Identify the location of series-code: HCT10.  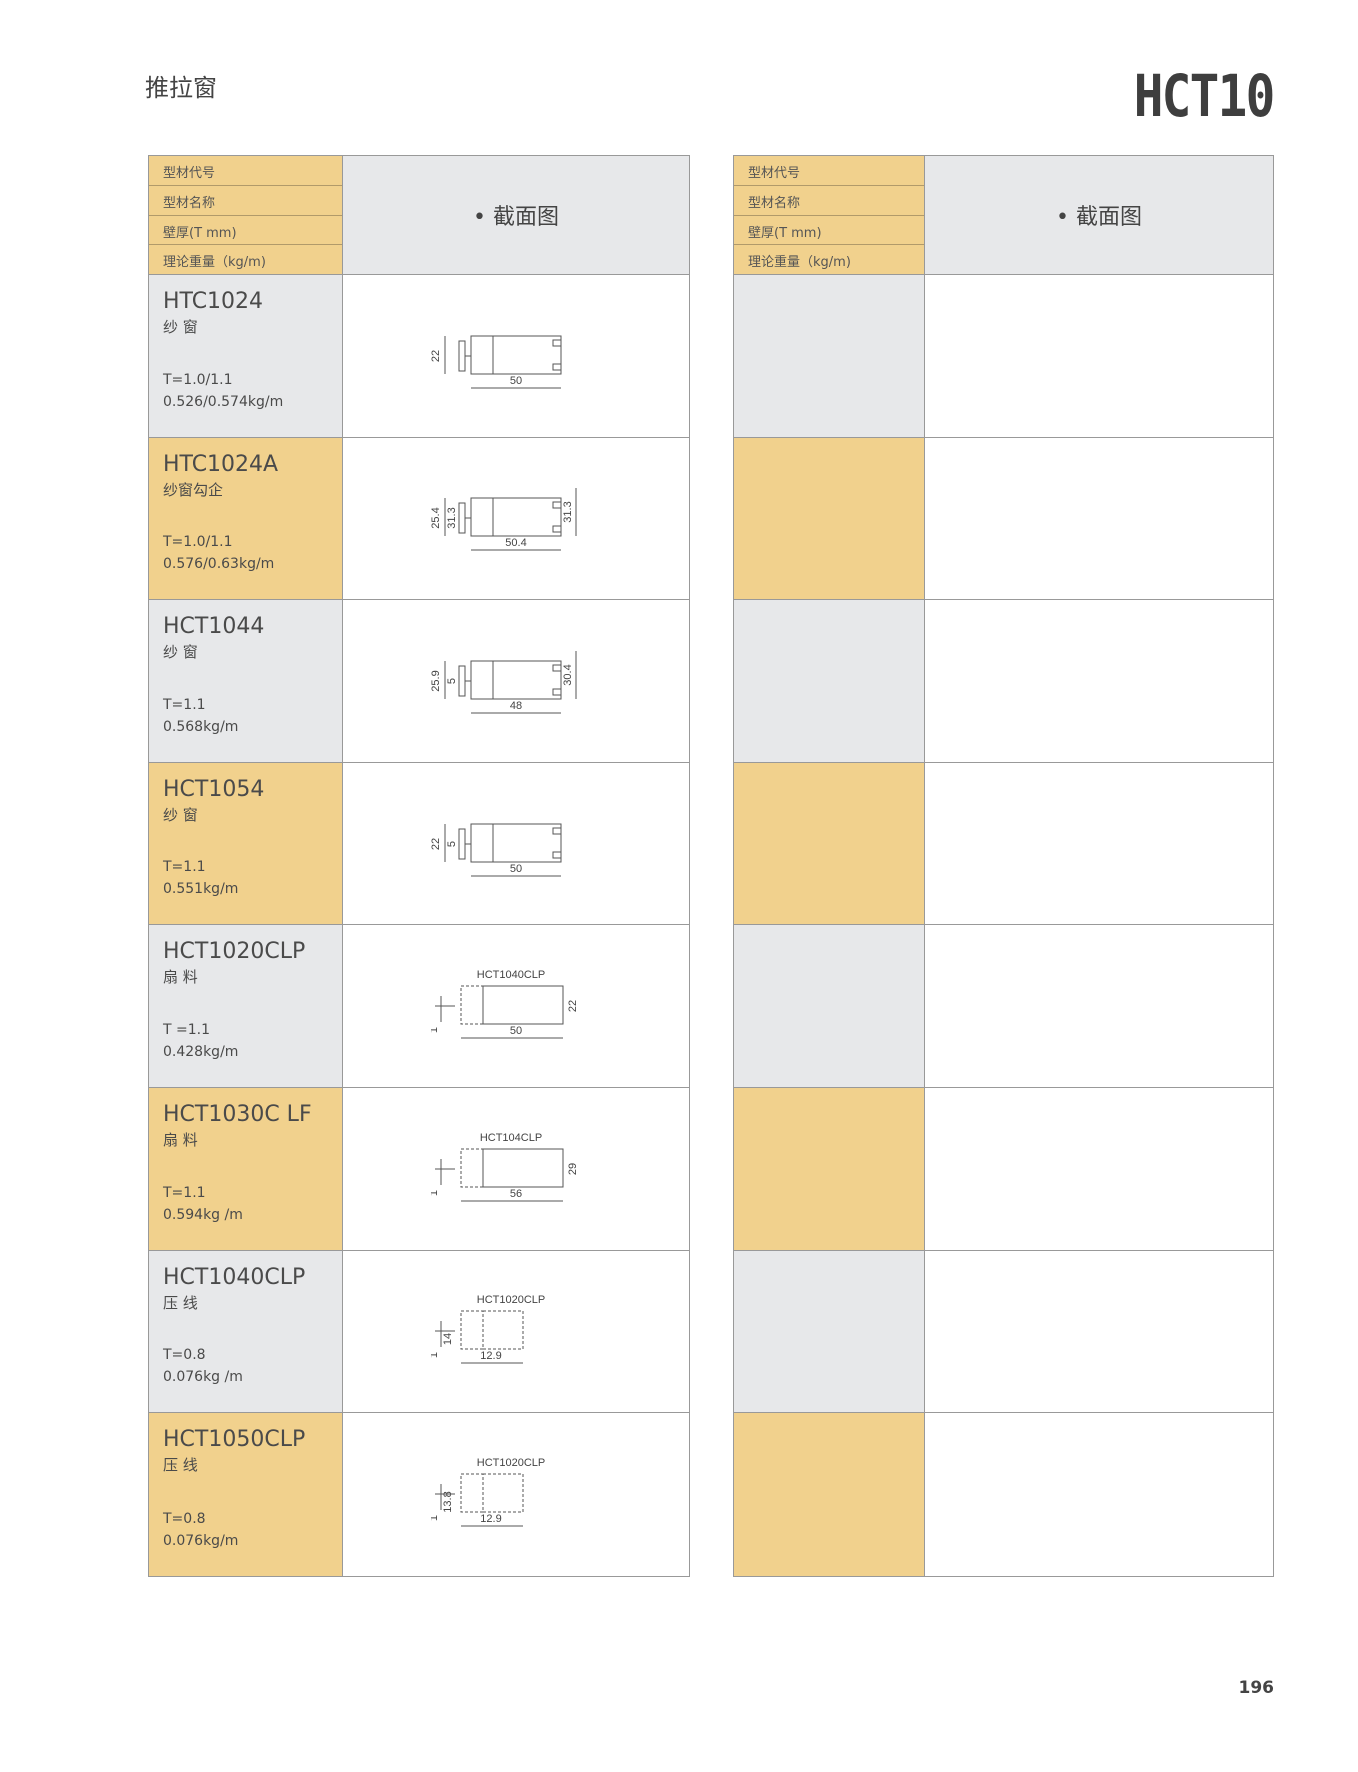
(1205, 96).